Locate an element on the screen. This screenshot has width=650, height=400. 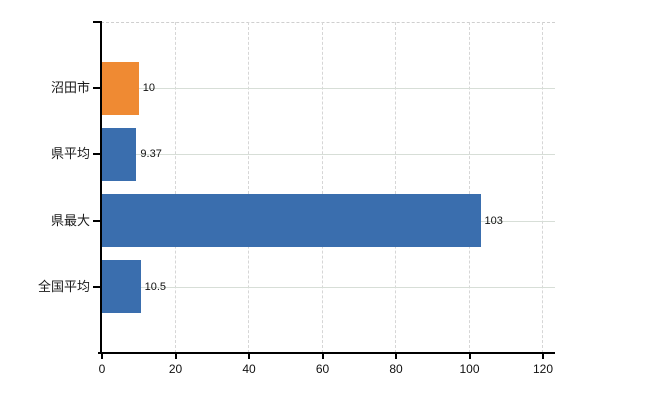
bar-value-label: 9.37 is located at coordinates (151, 154).